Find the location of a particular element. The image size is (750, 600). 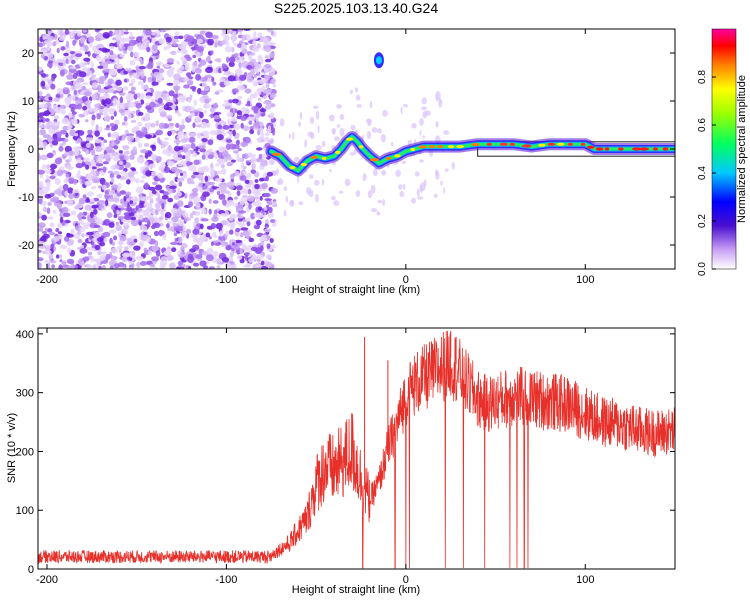

y-tick-label: 200 is located at coordinates (25, 452).